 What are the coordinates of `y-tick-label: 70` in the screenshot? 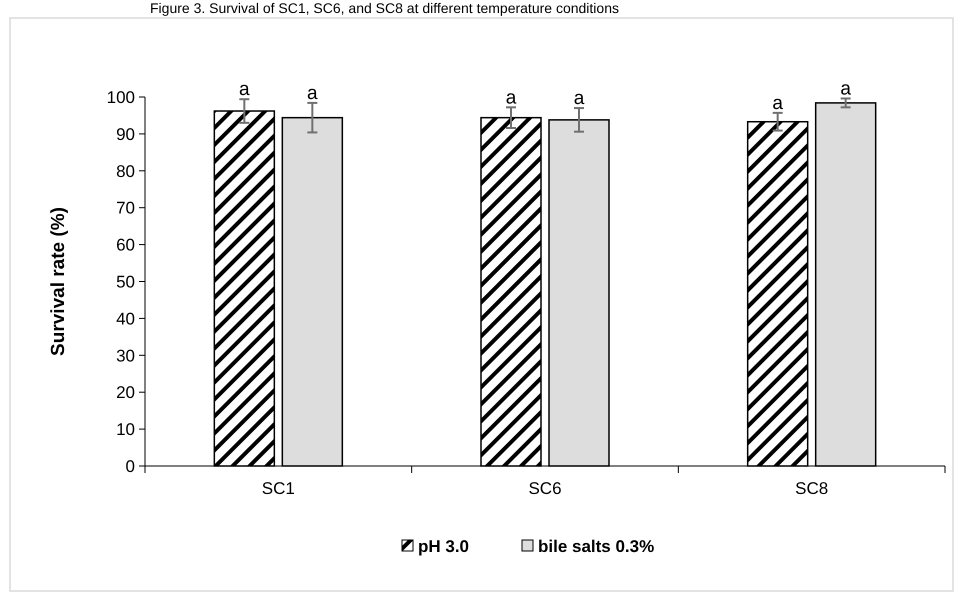 It's located at (125, 208).